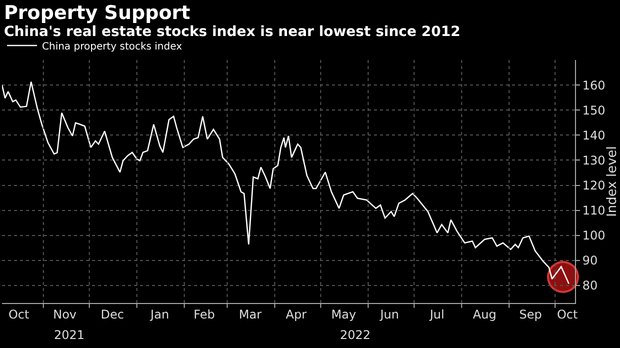 The image size is (620, 348). I want to click on x-tick-label: Jan, so click(160, 314).